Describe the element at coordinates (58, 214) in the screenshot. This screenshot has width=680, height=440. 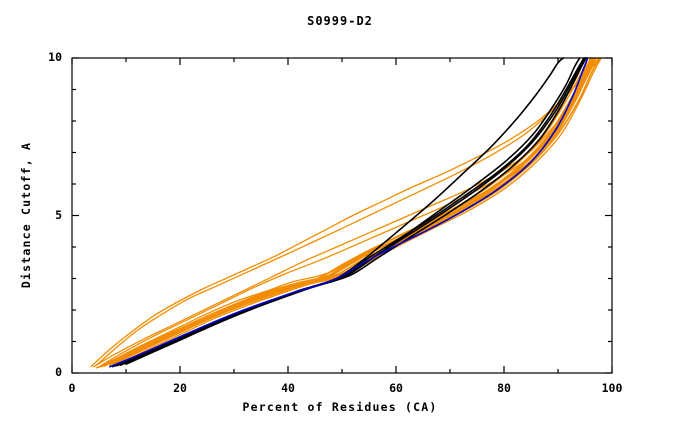
I see `y-tick-label: 5` at that location.